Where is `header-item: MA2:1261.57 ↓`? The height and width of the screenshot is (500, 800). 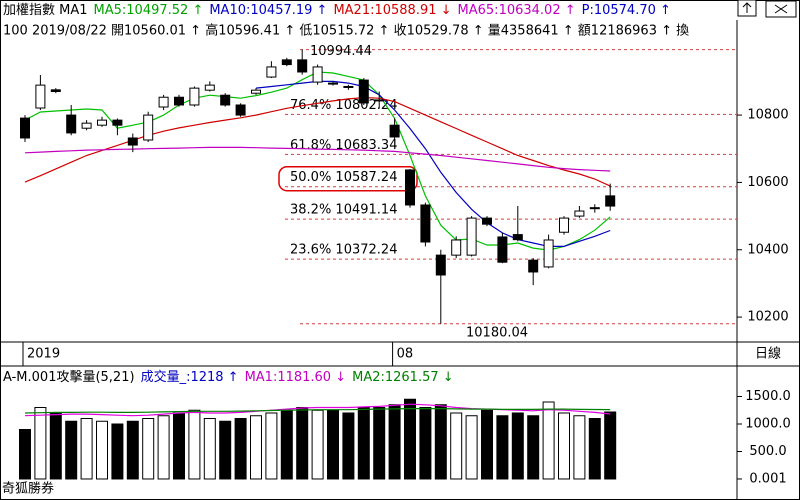 header-item: MA2:1261.57 ↓ is located at coordinates (403, 377).